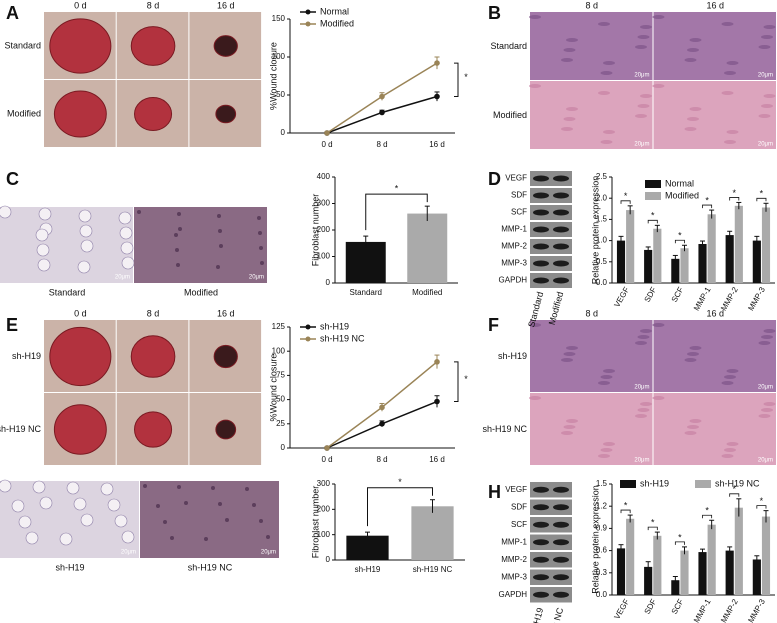 This screenshot has width=777, height=623. I want to click on y-tick-label: 0, so click(283, 132).